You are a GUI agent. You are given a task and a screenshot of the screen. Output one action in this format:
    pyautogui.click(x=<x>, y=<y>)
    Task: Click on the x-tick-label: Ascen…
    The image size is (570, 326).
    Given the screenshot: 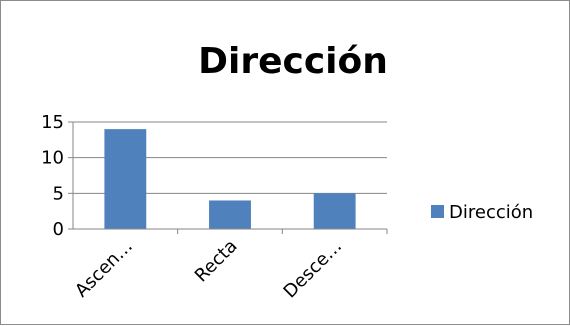 What is the action you would take?
    pyautogui.click(x=104, y=269)
    